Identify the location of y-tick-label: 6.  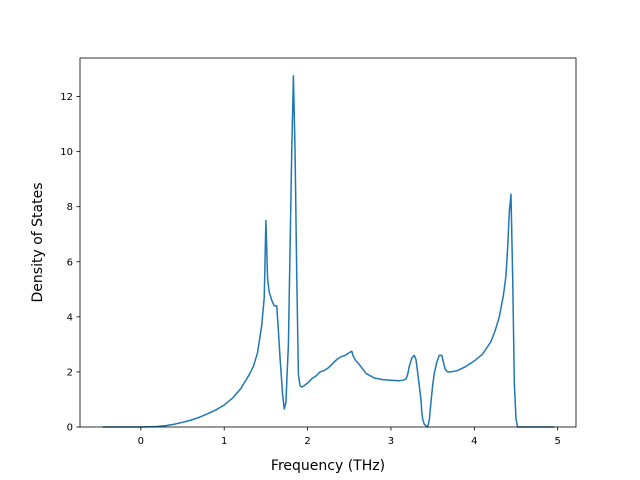
(70, 262).